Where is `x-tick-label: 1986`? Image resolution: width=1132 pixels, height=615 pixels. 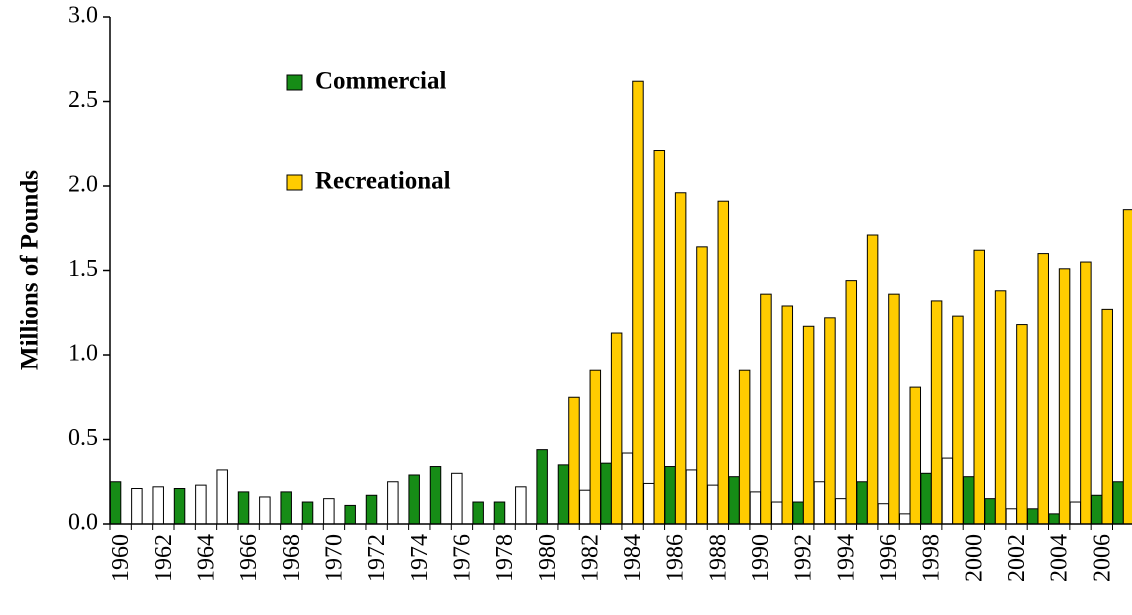
x-tick-label: 1986 is located at coordinates (676, 558).